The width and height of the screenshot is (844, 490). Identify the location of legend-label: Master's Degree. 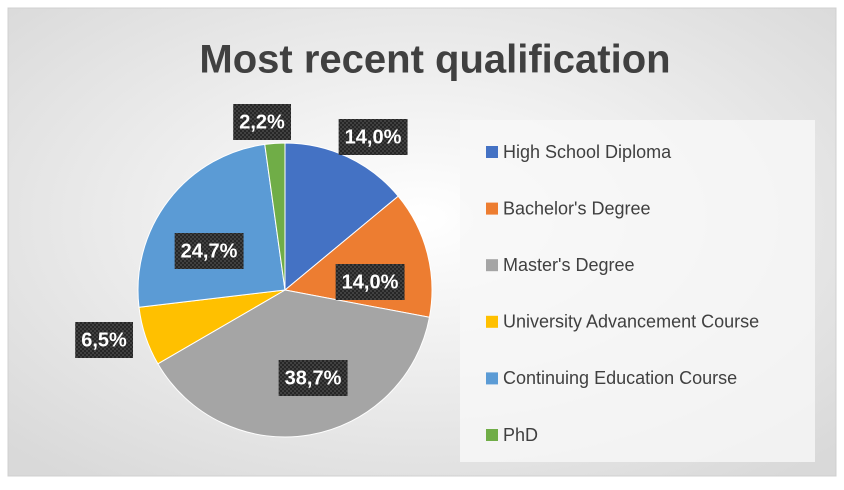
(568, 265).